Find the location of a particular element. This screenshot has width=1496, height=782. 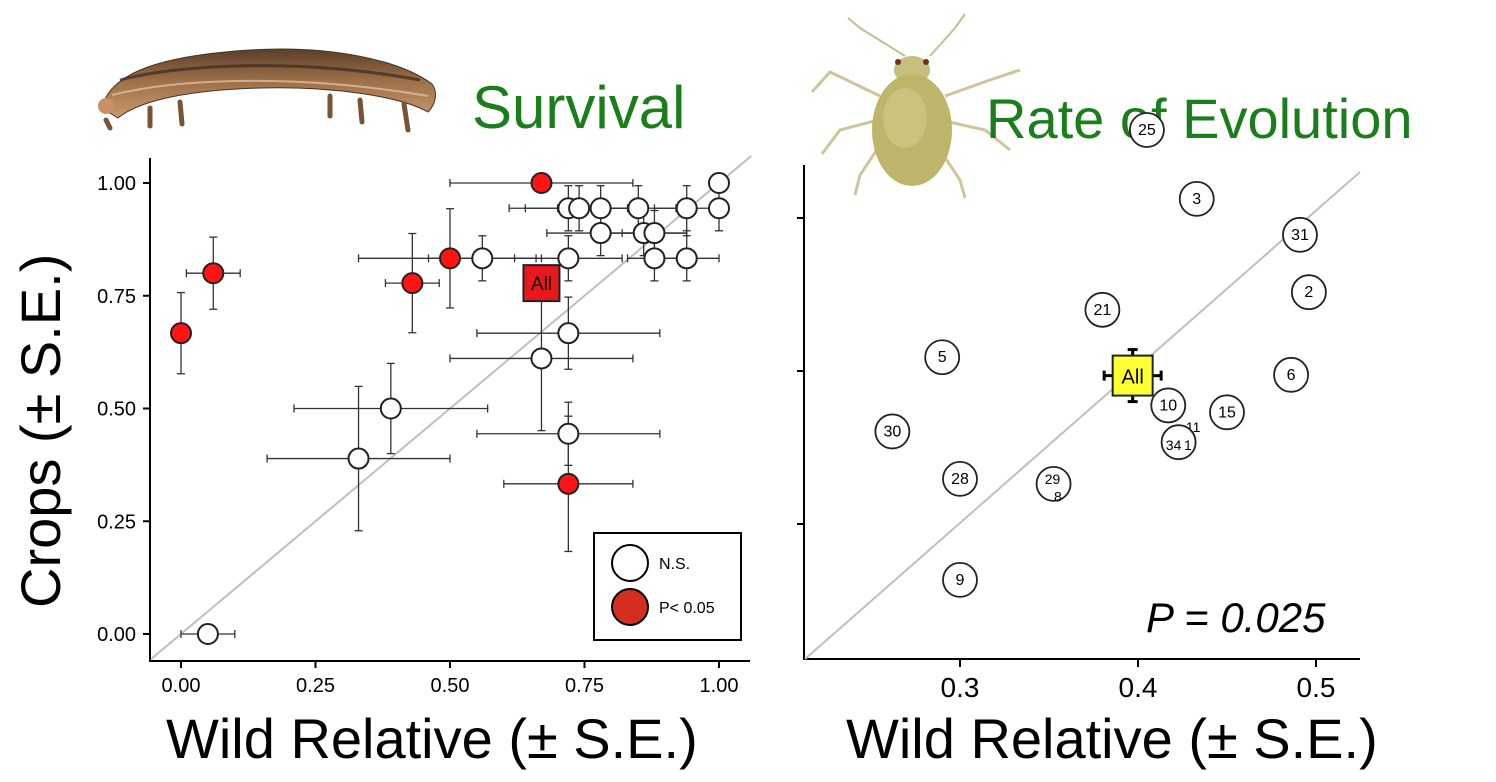

left-y-label: Crops (± S.E.) is located at coordinates (40, 431).